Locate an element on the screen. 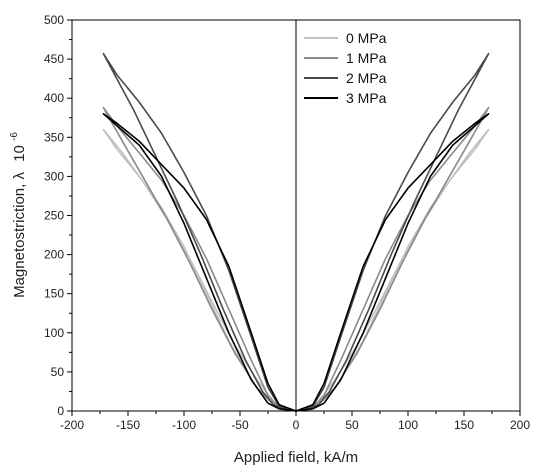  legend-label-3: 3 MPa is located at coordinates (366, 98).